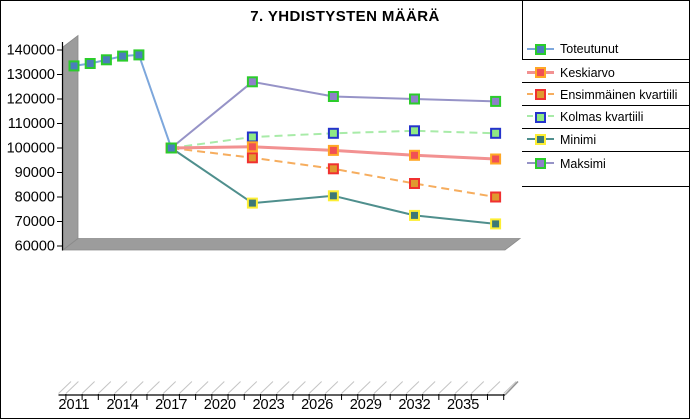 This screenshot has height=419, width=690. I want to click on legend-item-keskiarvo: Keskiarvo, so click(571, 73).